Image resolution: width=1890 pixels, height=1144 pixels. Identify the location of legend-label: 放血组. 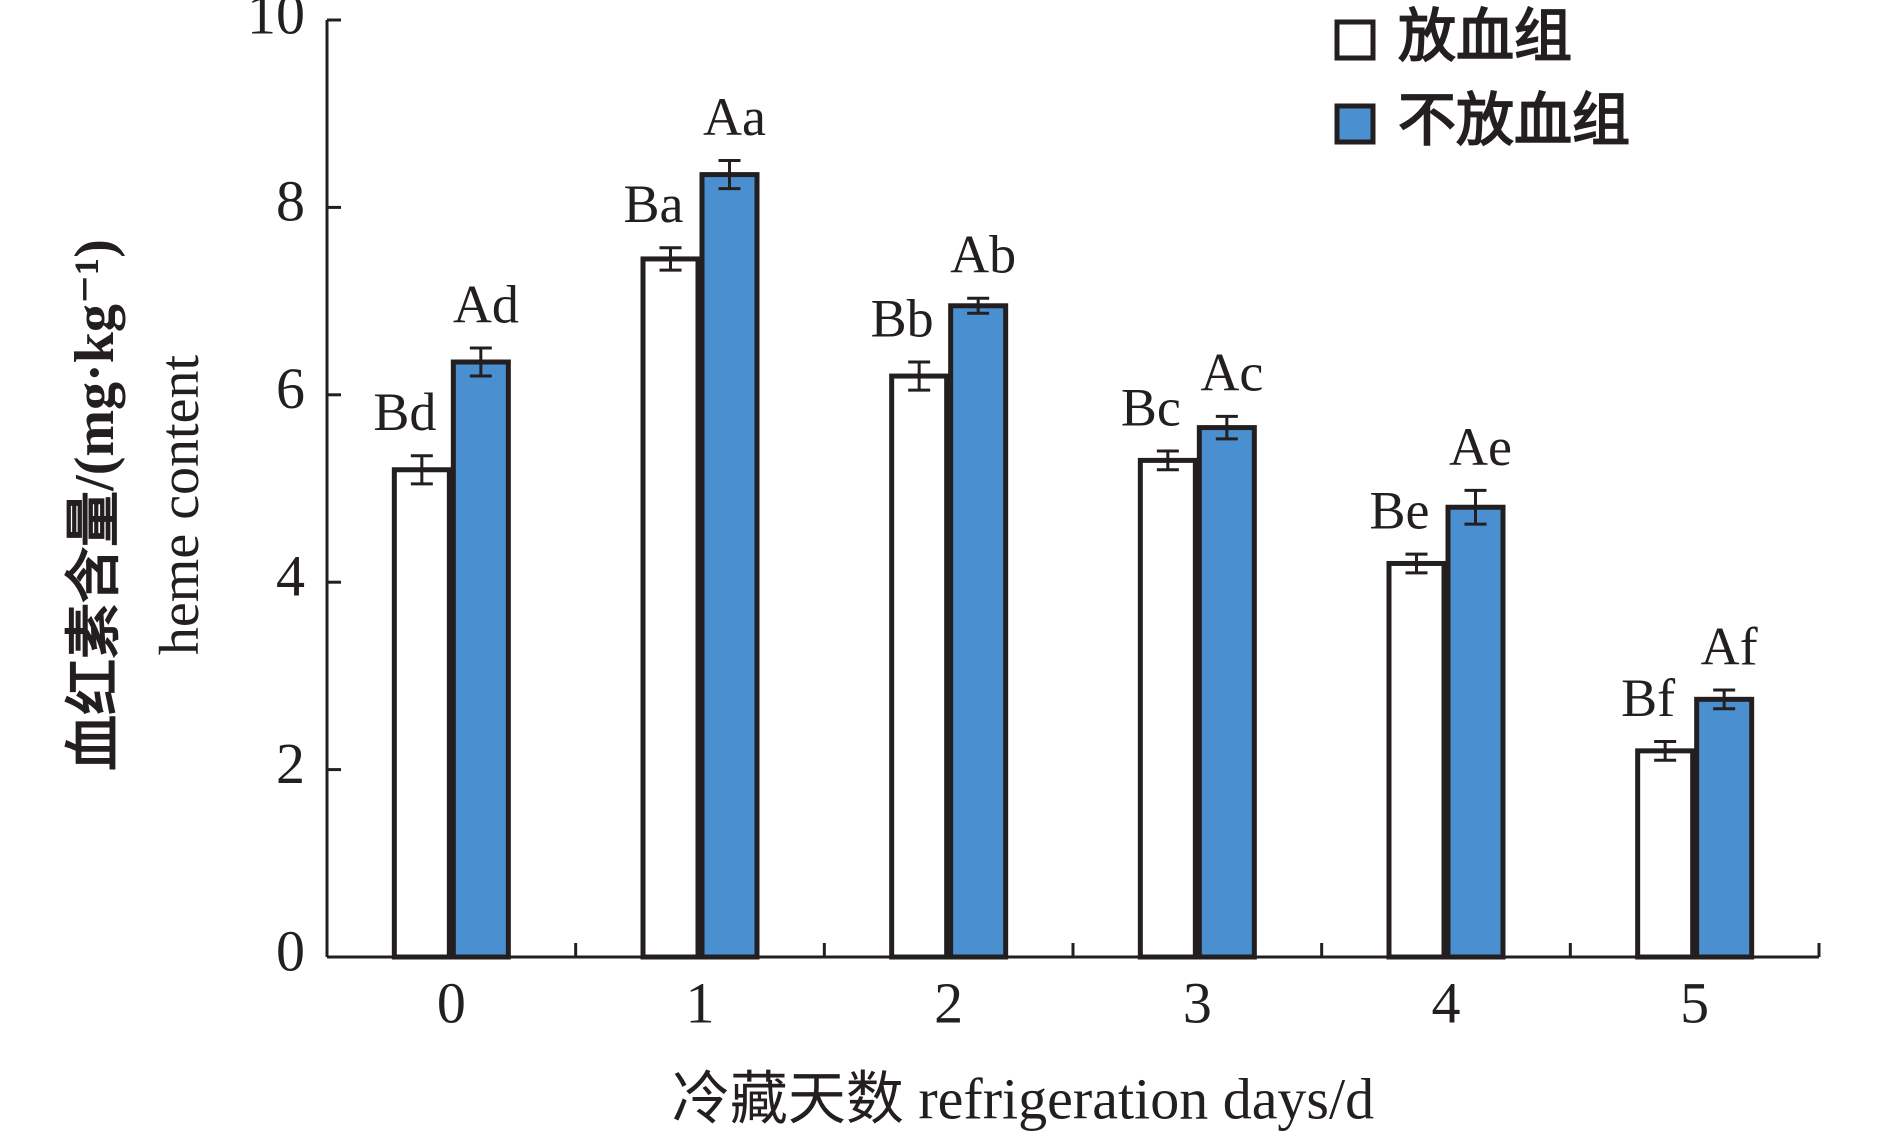
(1485, 36).